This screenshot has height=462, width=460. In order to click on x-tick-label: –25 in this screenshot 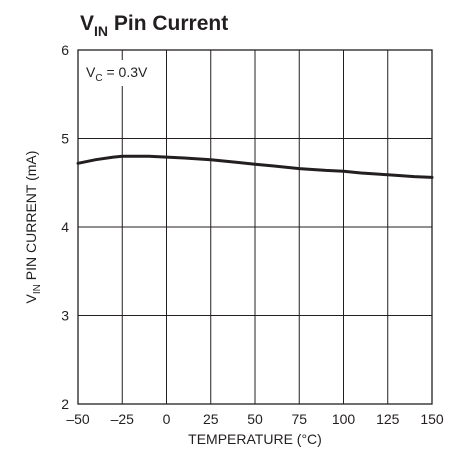, I will do `click(123, 419)`.